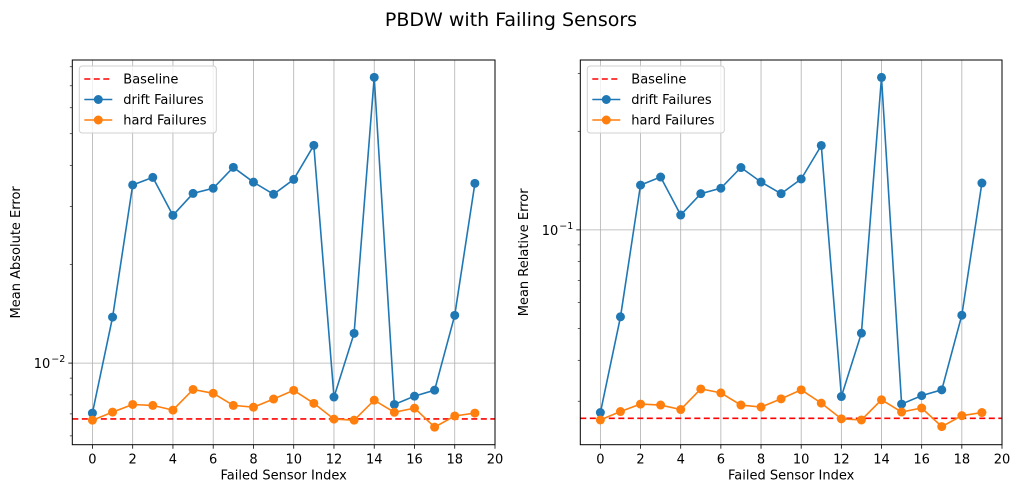  What do you see at coordinates (1002, 460) in the screenshot?
I see `x-tick-label: 20` at bounding box center [1002, 460].